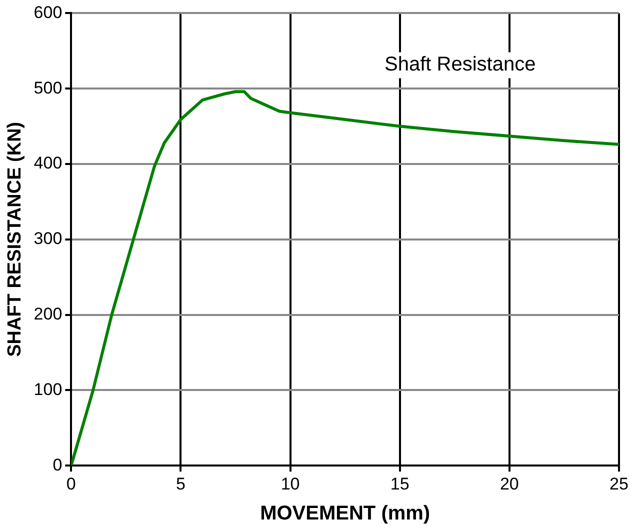 The height and width of the screenshot is (530, 633). What do you see at coordinates (181, 484) in the screenshot?
I see `x-tick-label: 5` at bounding box center [181, 484].